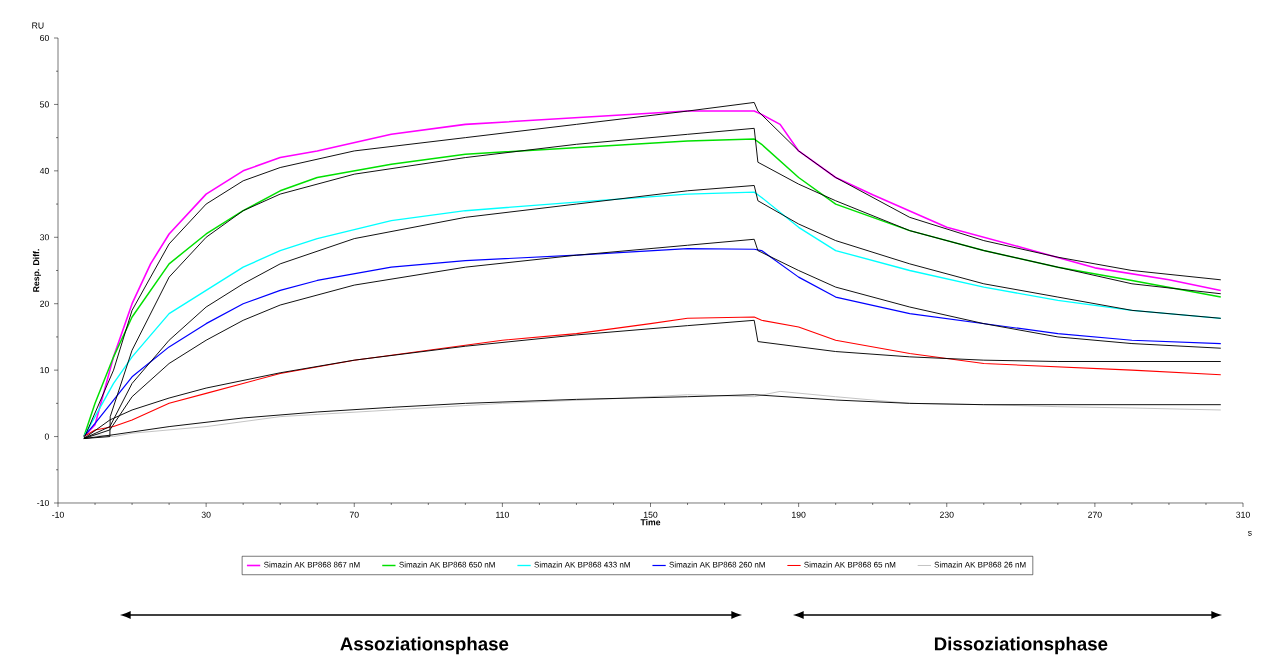  I want to click on x-axis-title: Time, so click(650, 522).